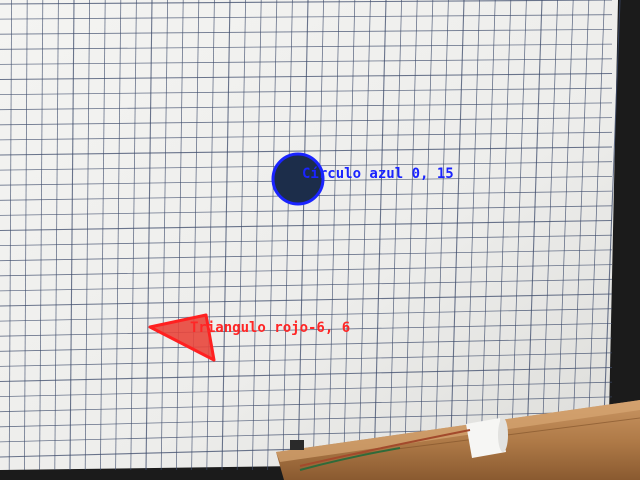 This screenshot has width=640, height=480. I want to click on blue-circle-outline, so click(298, 179).